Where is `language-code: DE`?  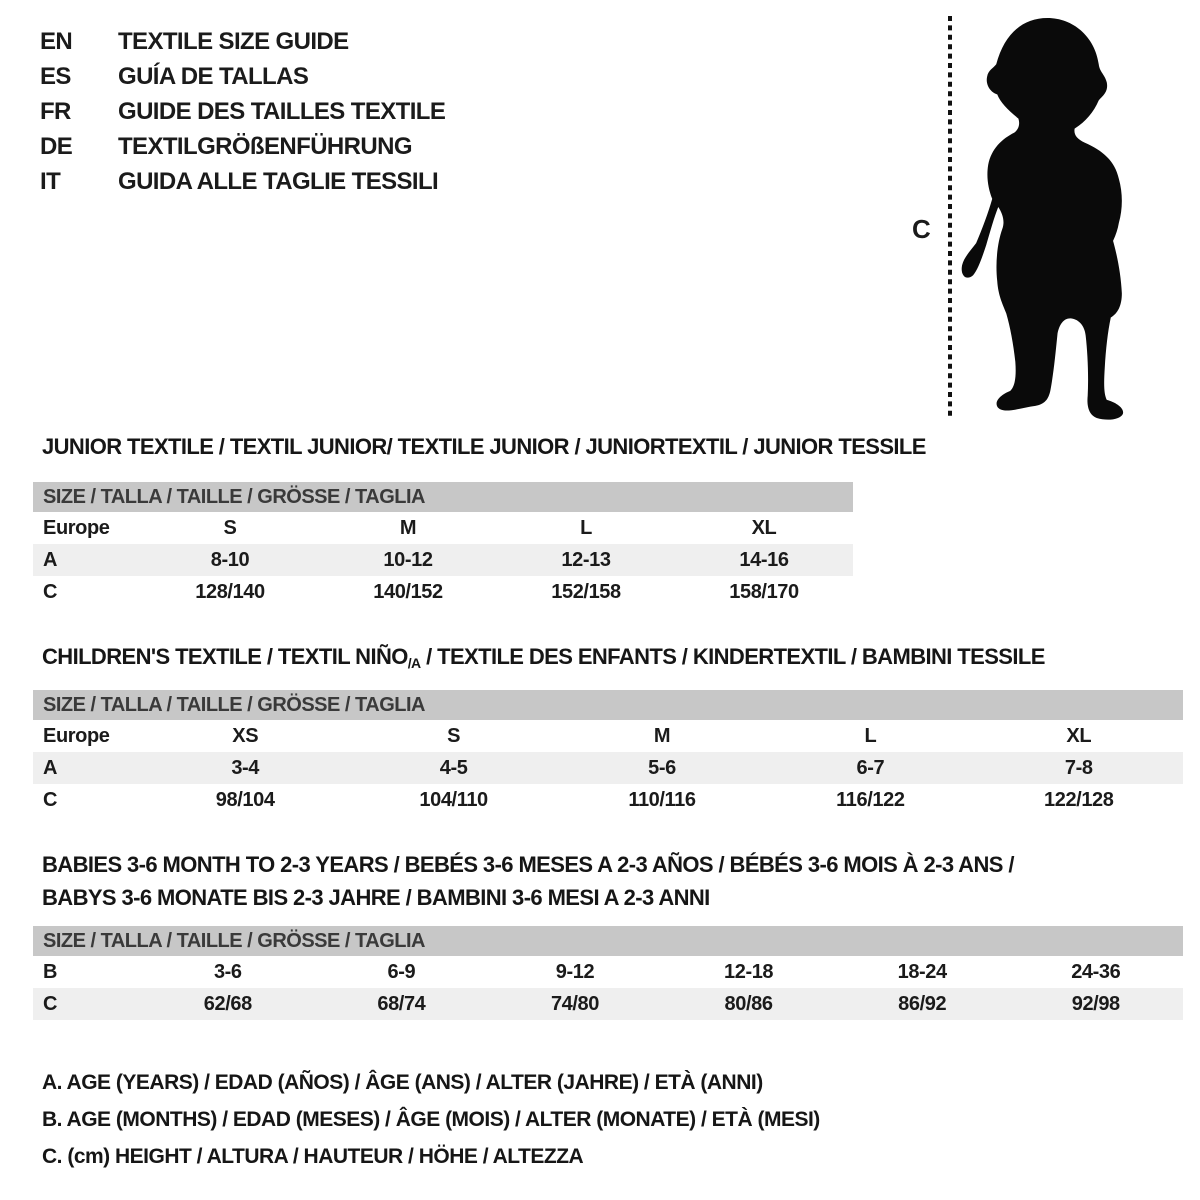 language-code: DE is located at coordinates (56, 146).